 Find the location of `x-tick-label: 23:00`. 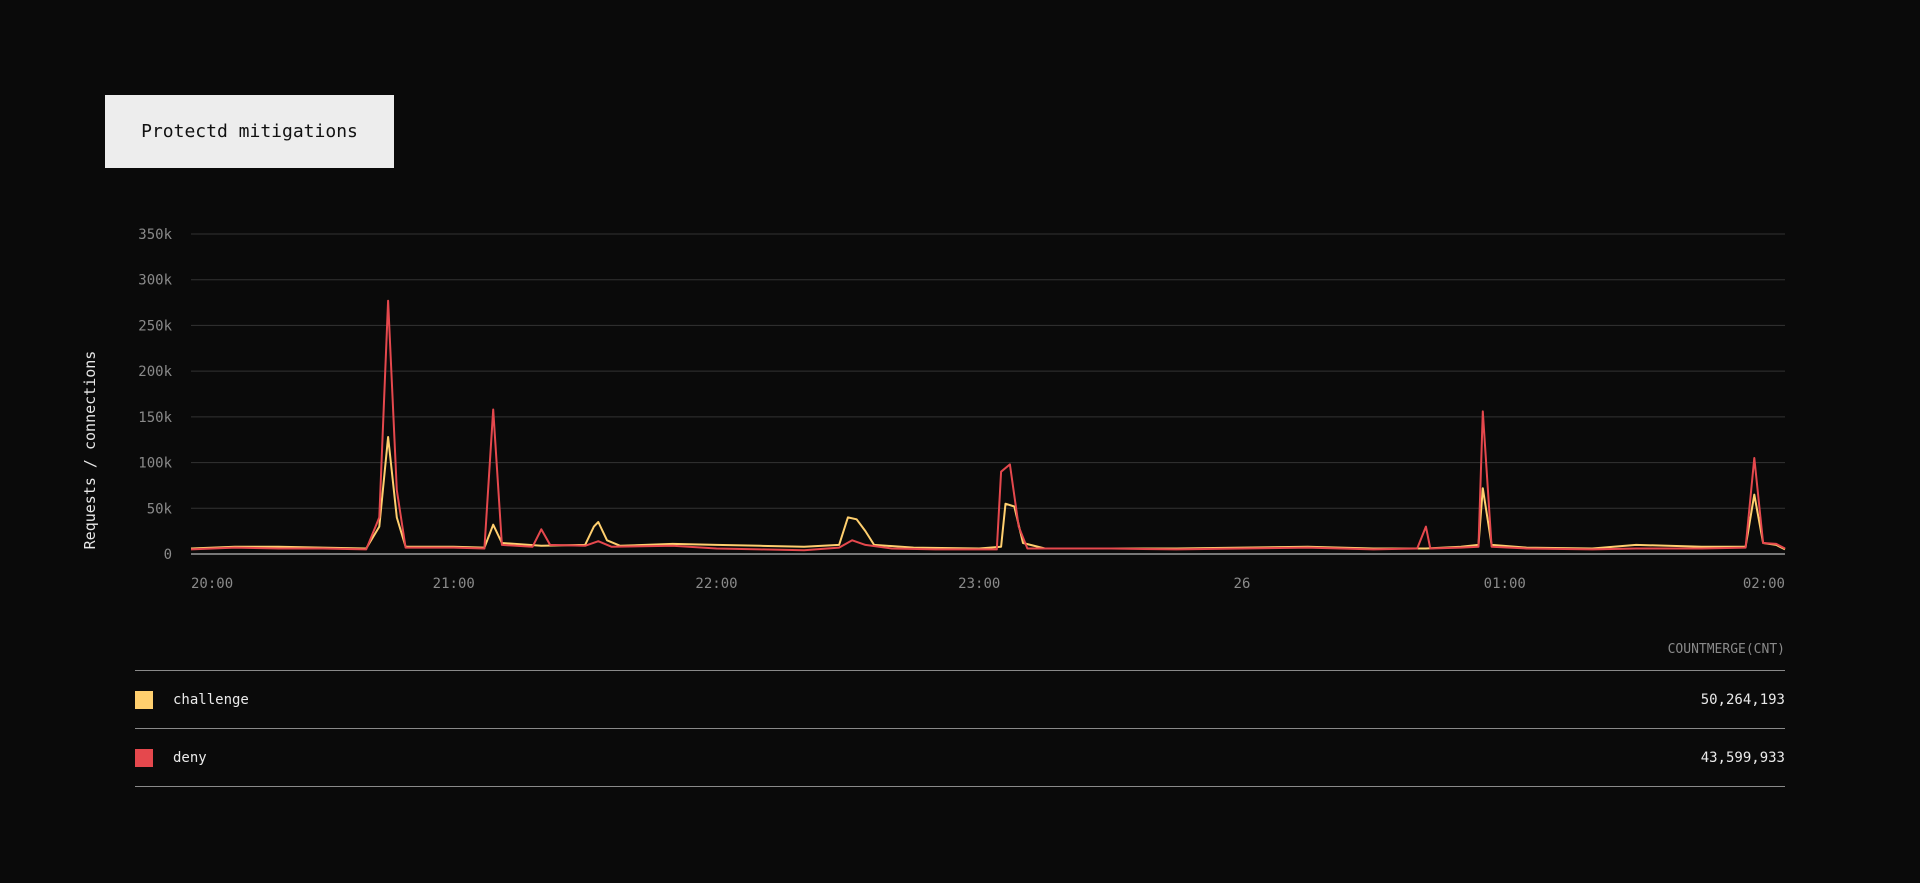

x-tick-label: 23:00 is located at coordinates (979, 584).